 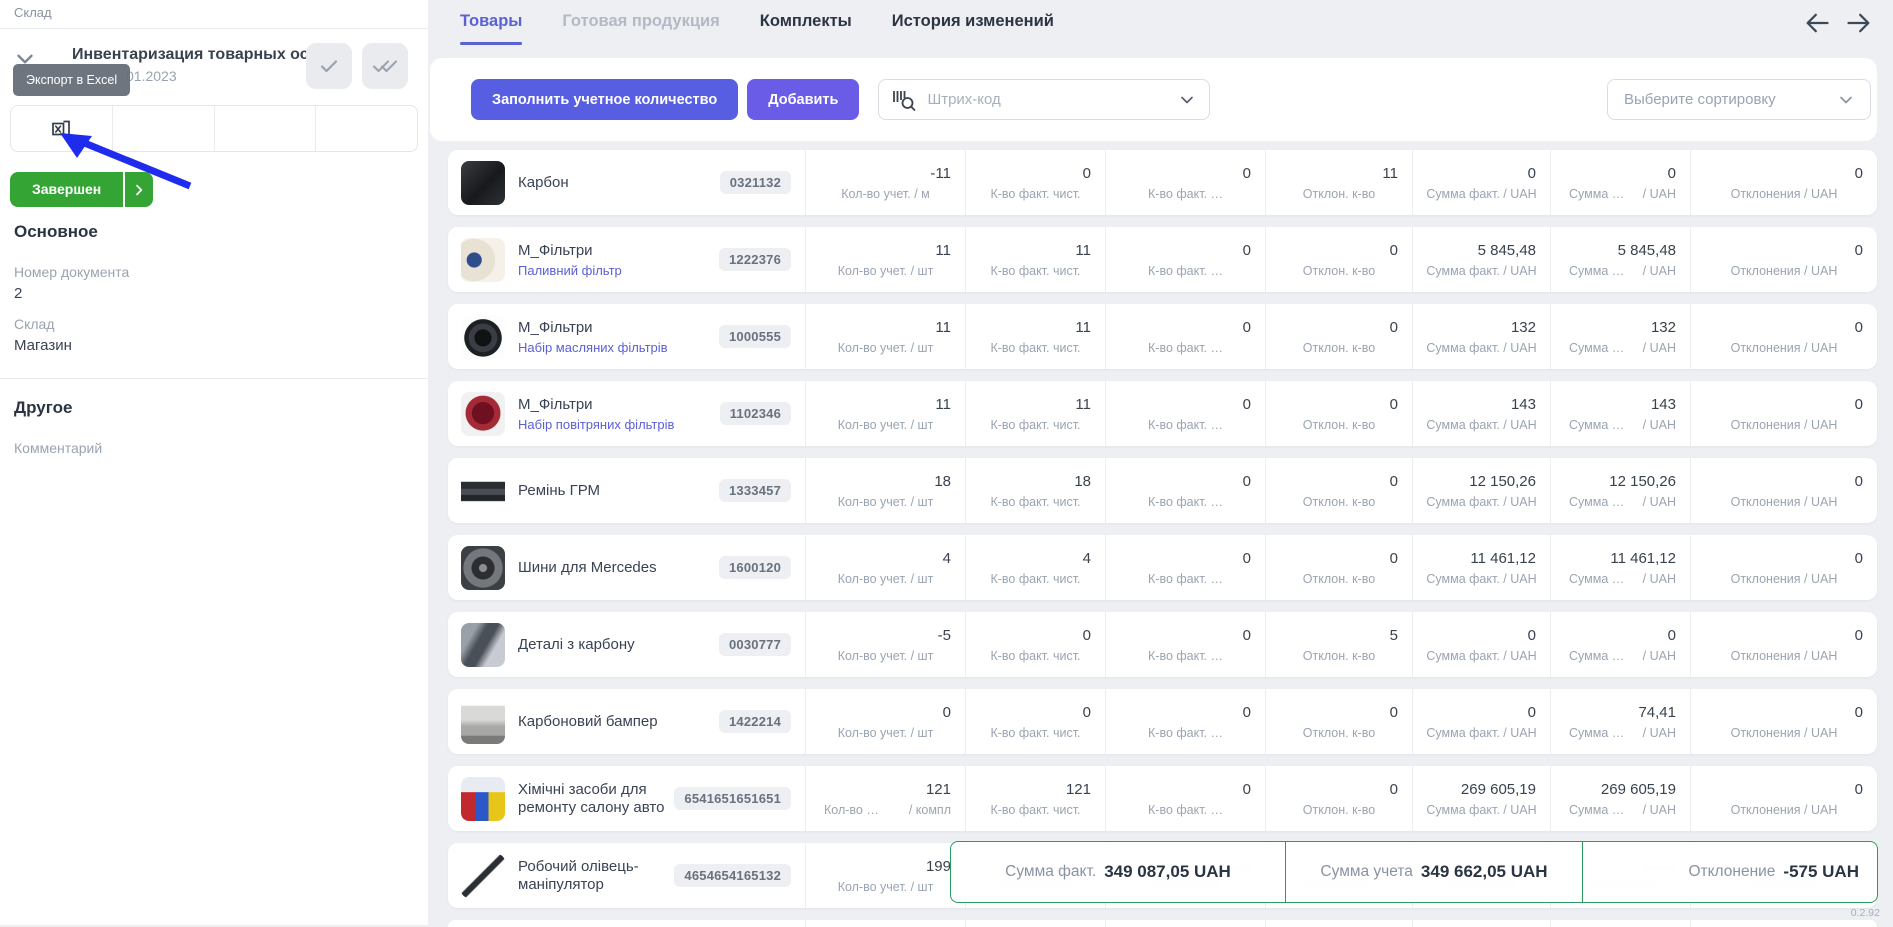 I want to click on product-info: М_Фільтри Паливний фільтр, so click(x=614, y=260).